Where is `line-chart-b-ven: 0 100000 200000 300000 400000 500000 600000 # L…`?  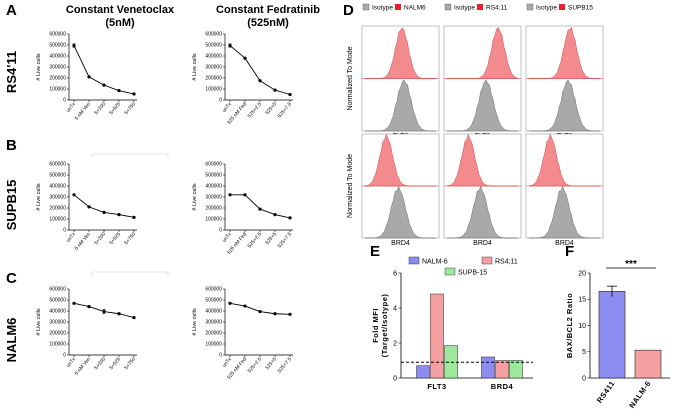 line-chart-b-ven: 0 100000 200000 300000 400000 500000 600000 # L… is located at coordinates (86, 207).